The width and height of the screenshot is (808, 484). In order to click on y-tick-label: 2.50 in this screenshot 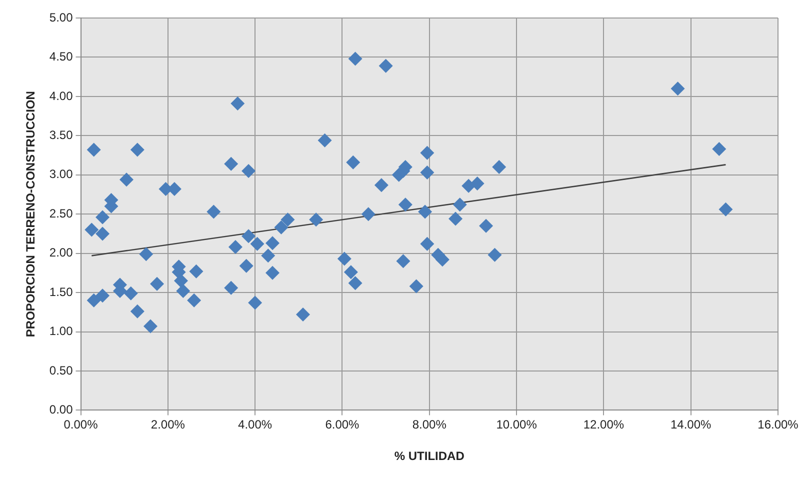, I will do `click(61, 213)`.